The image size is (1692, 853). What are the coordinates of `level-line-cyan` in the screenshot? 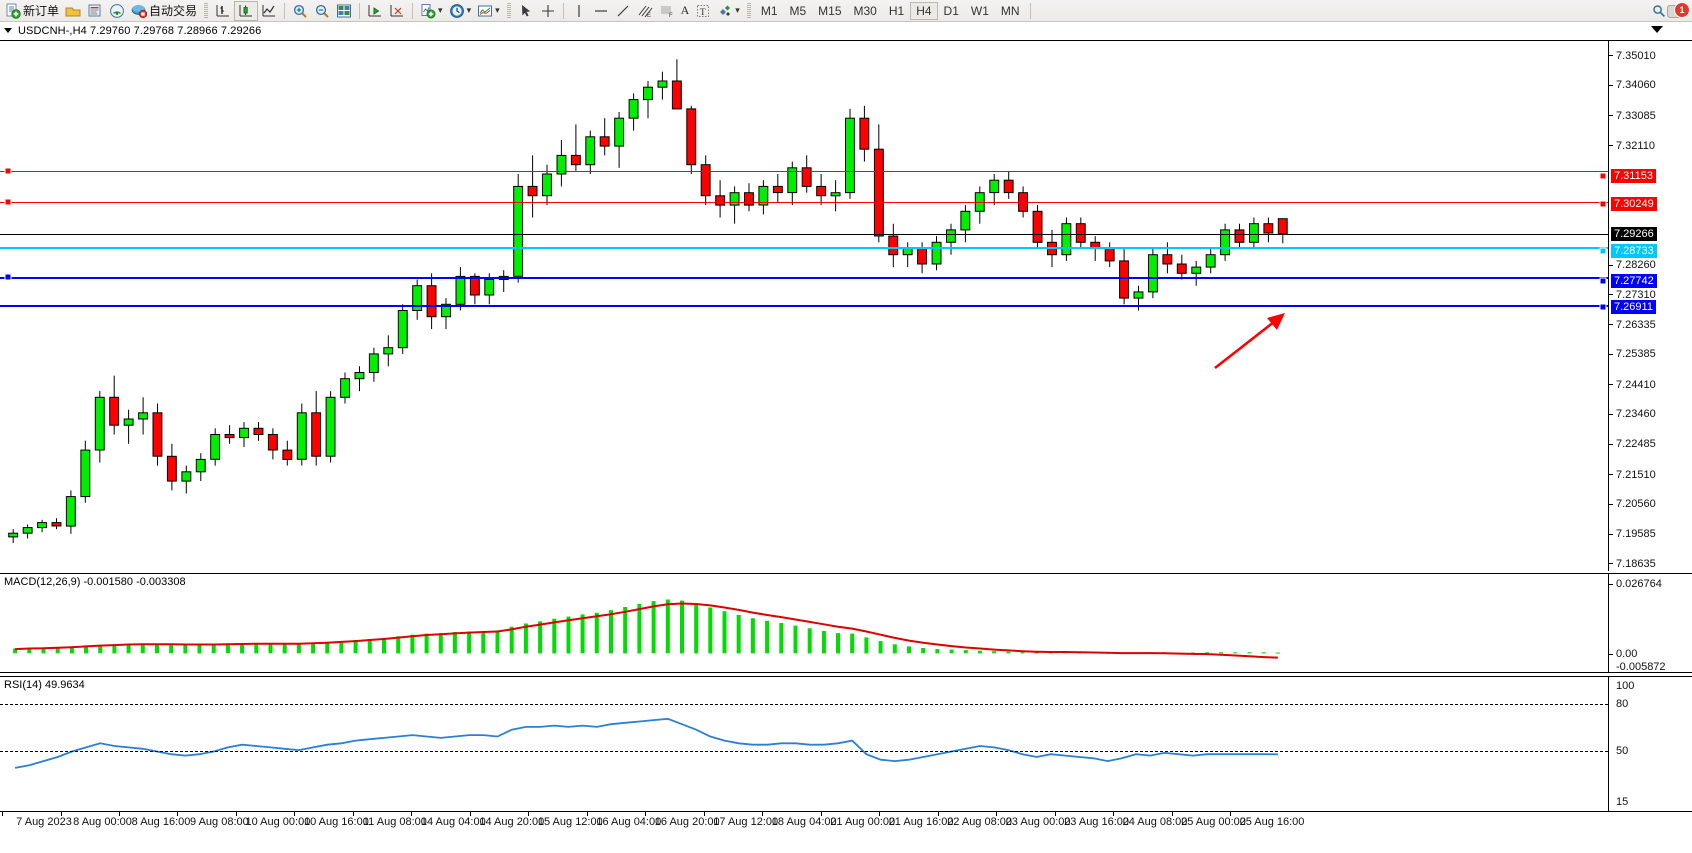 It's located at (804, 248).